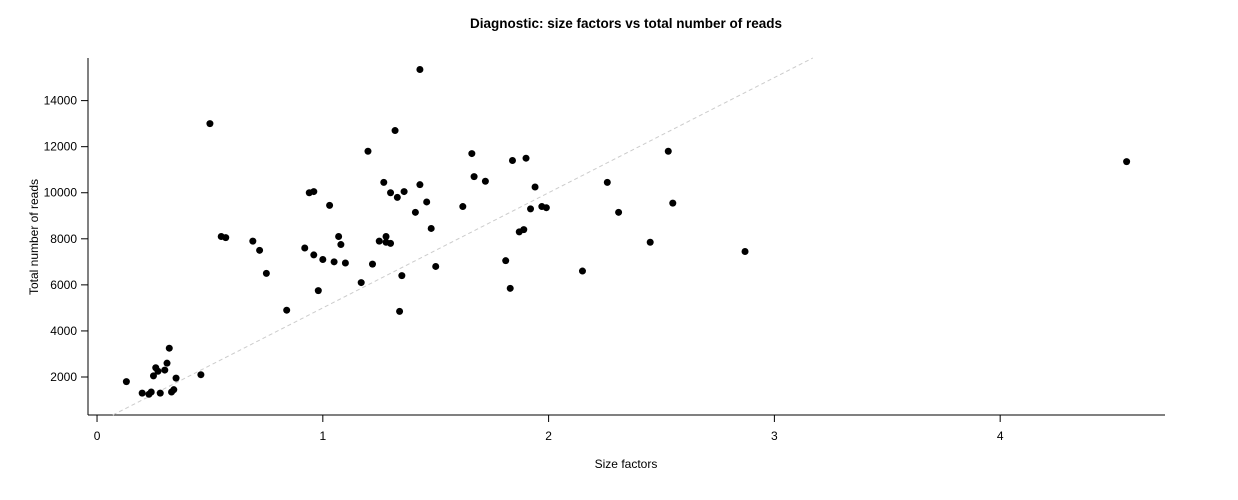 The width and height of the screenshot is (1238, 500). I want to click on y-tick-label: 12000, so click(61, 147).